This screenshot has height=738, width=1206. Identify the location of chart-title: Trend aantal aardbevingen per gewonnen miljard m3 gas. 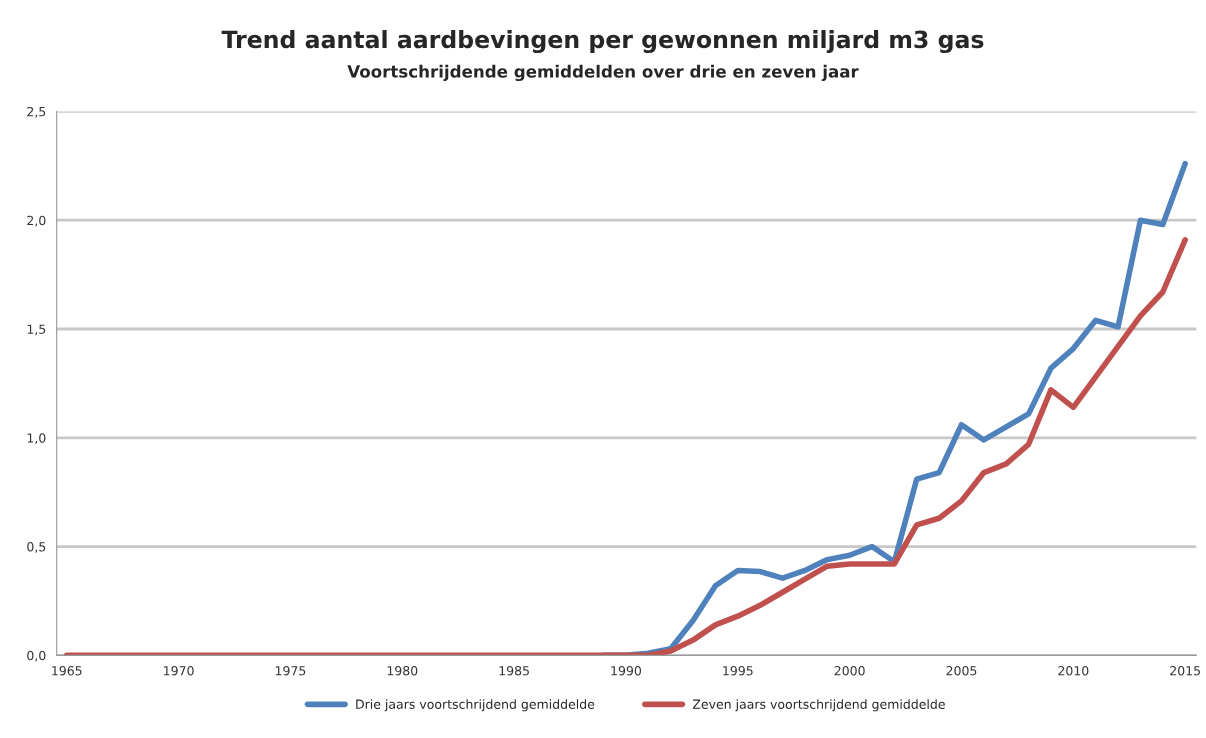
(602, 42).